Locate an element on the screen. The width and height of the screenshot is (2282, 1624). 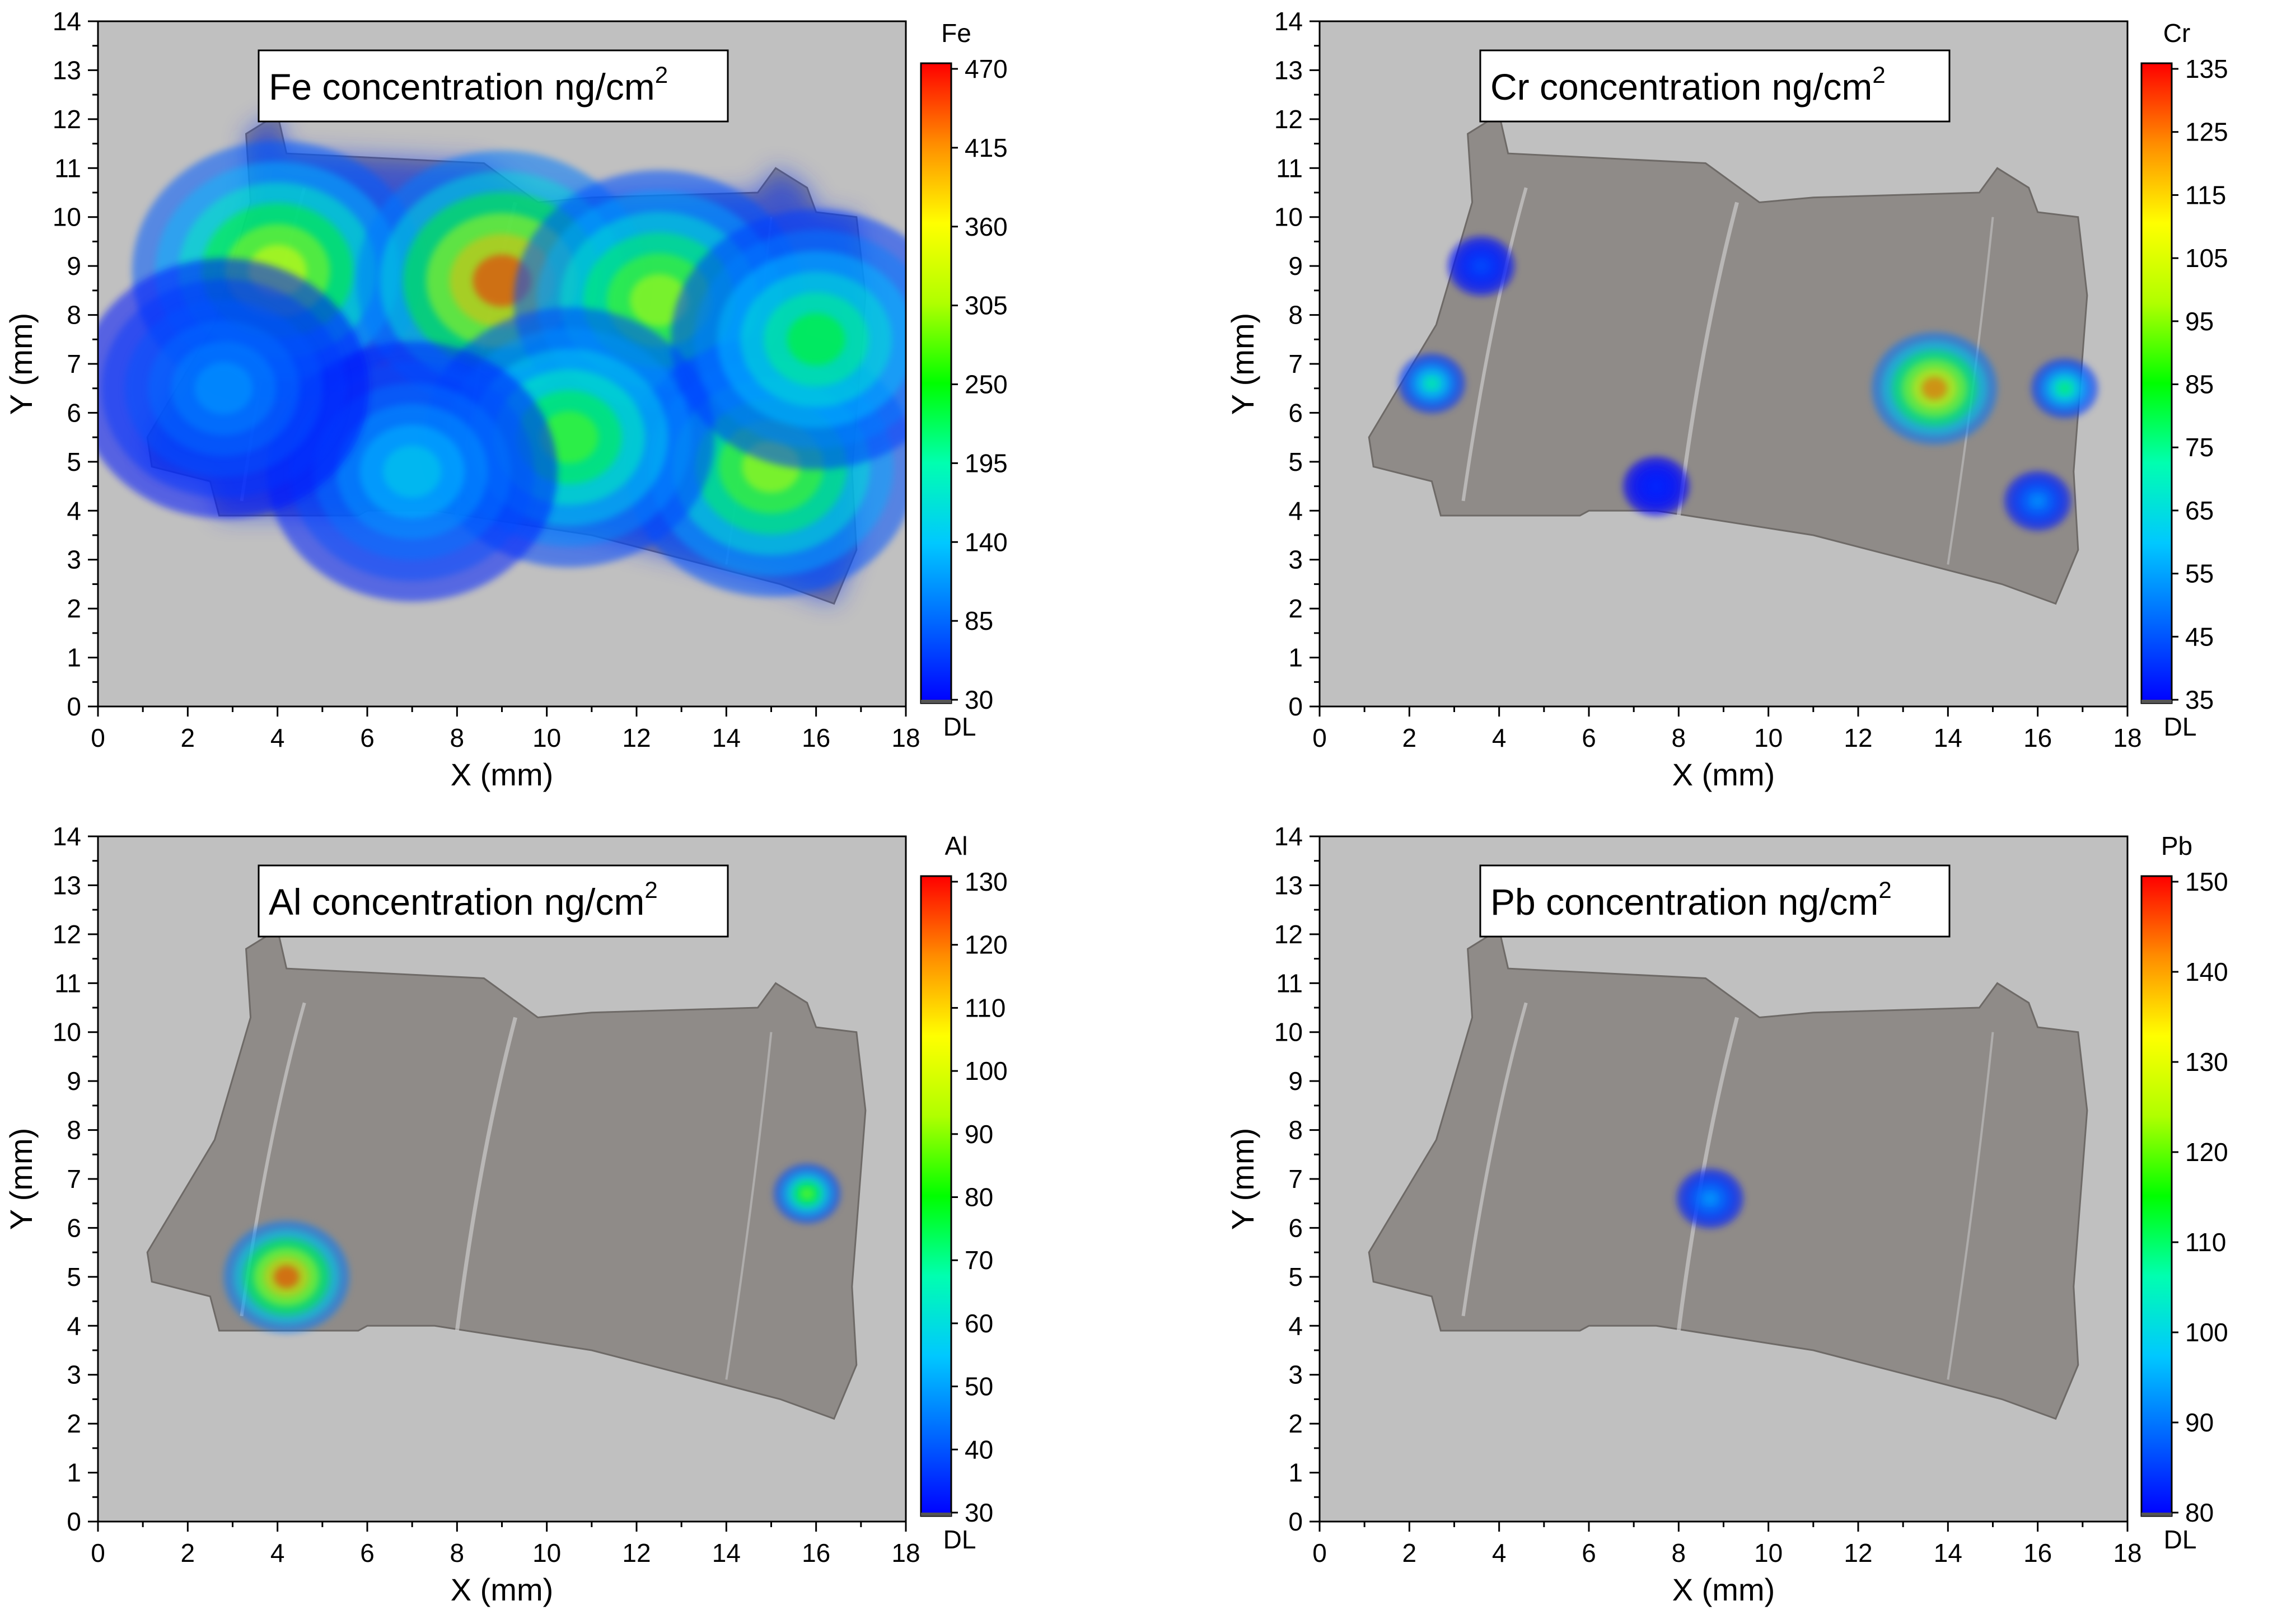
title-box is located at coordinates (494, 86).